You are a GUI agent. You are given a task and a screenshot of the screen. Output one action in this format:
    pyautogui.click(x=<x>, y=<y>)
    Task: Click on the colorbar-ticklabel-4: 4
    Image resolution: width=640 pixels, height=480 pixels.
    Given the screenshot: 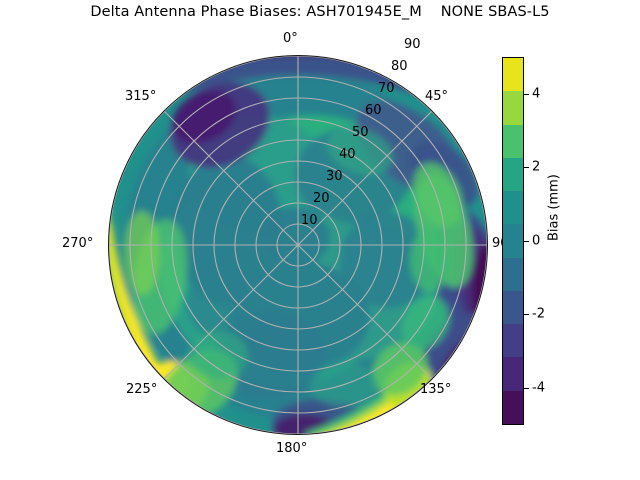 What is the action you would take?
    pyautogui.click(x=536, y=94)
    